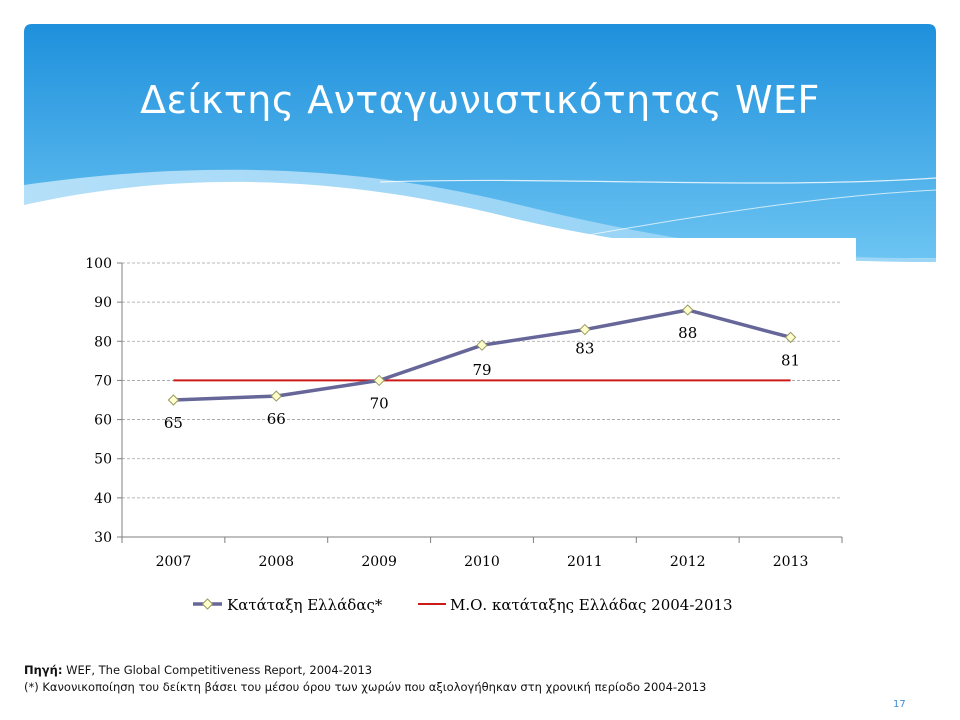  I want to click on x-tick-label: 2010, so click(482, 562).